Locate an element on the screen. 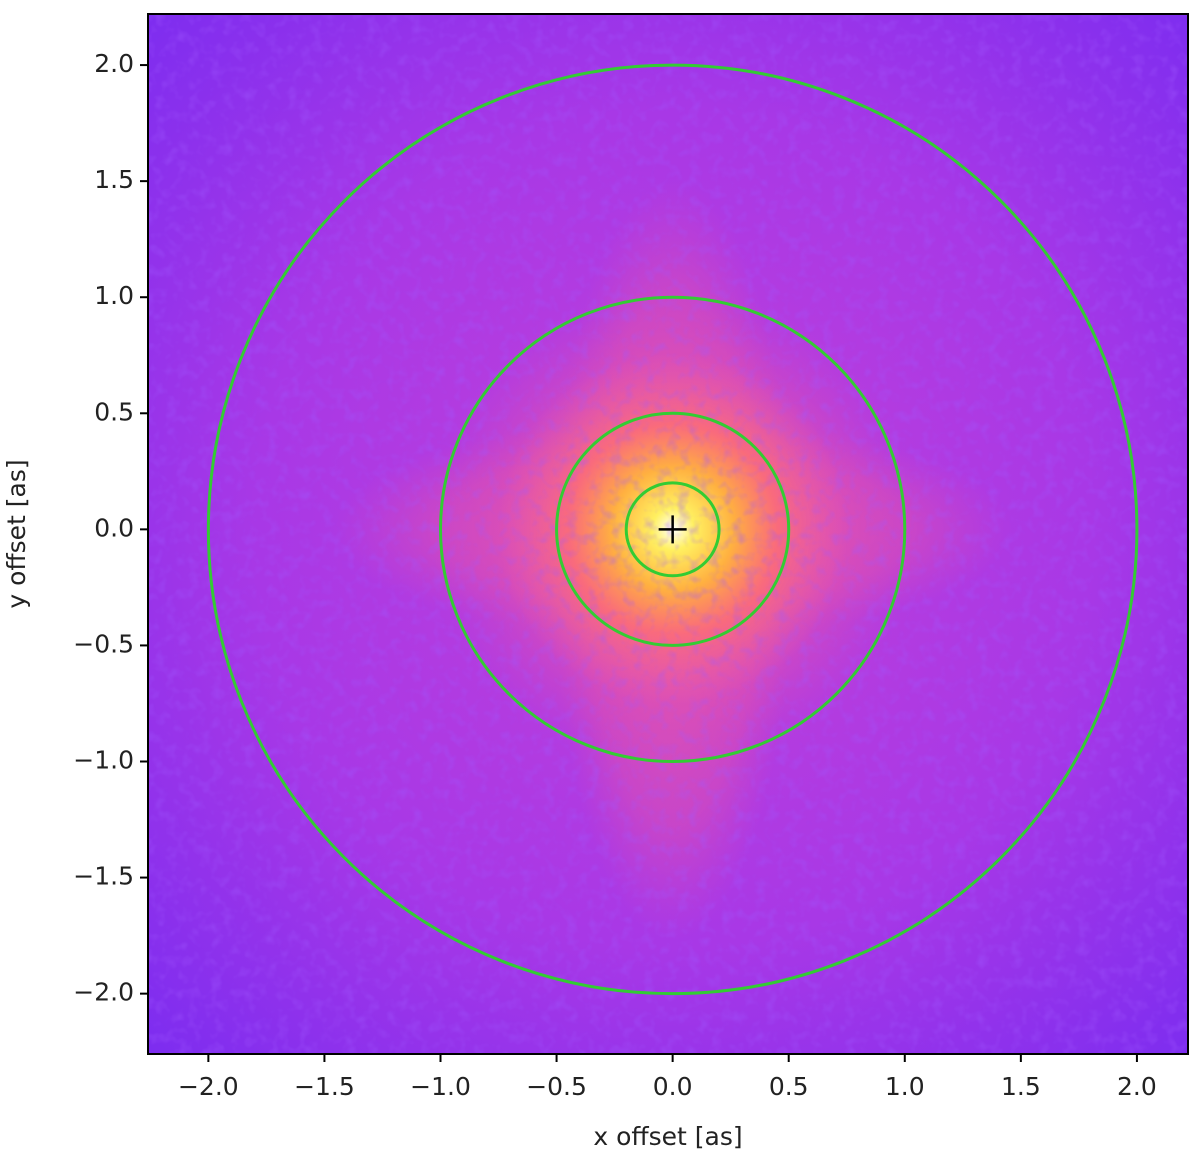 This screenshot has width=1200, height=1159. x-tick-label: 1.5 is located at coordinates (1021, 1086).